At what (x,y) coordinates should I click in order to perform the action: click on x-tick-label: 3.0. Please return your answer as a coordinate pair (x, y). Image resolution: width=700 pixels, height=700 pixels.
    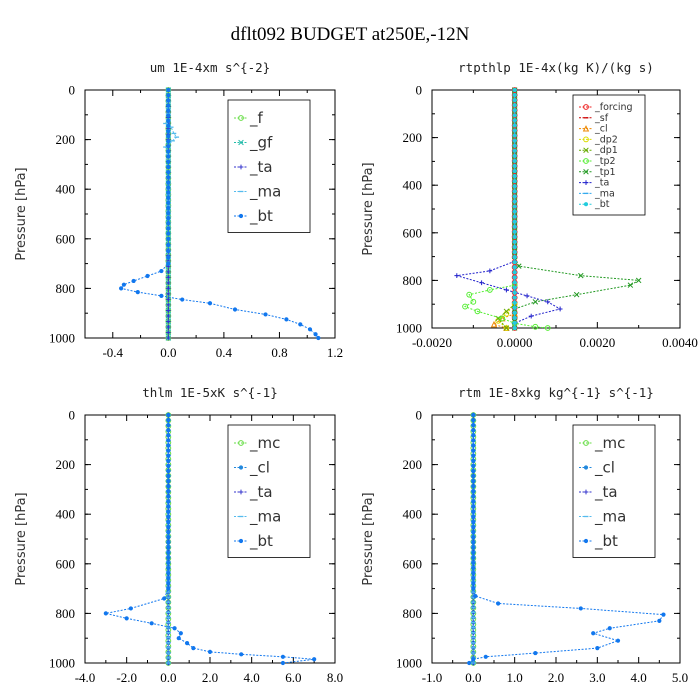
    Looking at the image, I should click on (597, 677).